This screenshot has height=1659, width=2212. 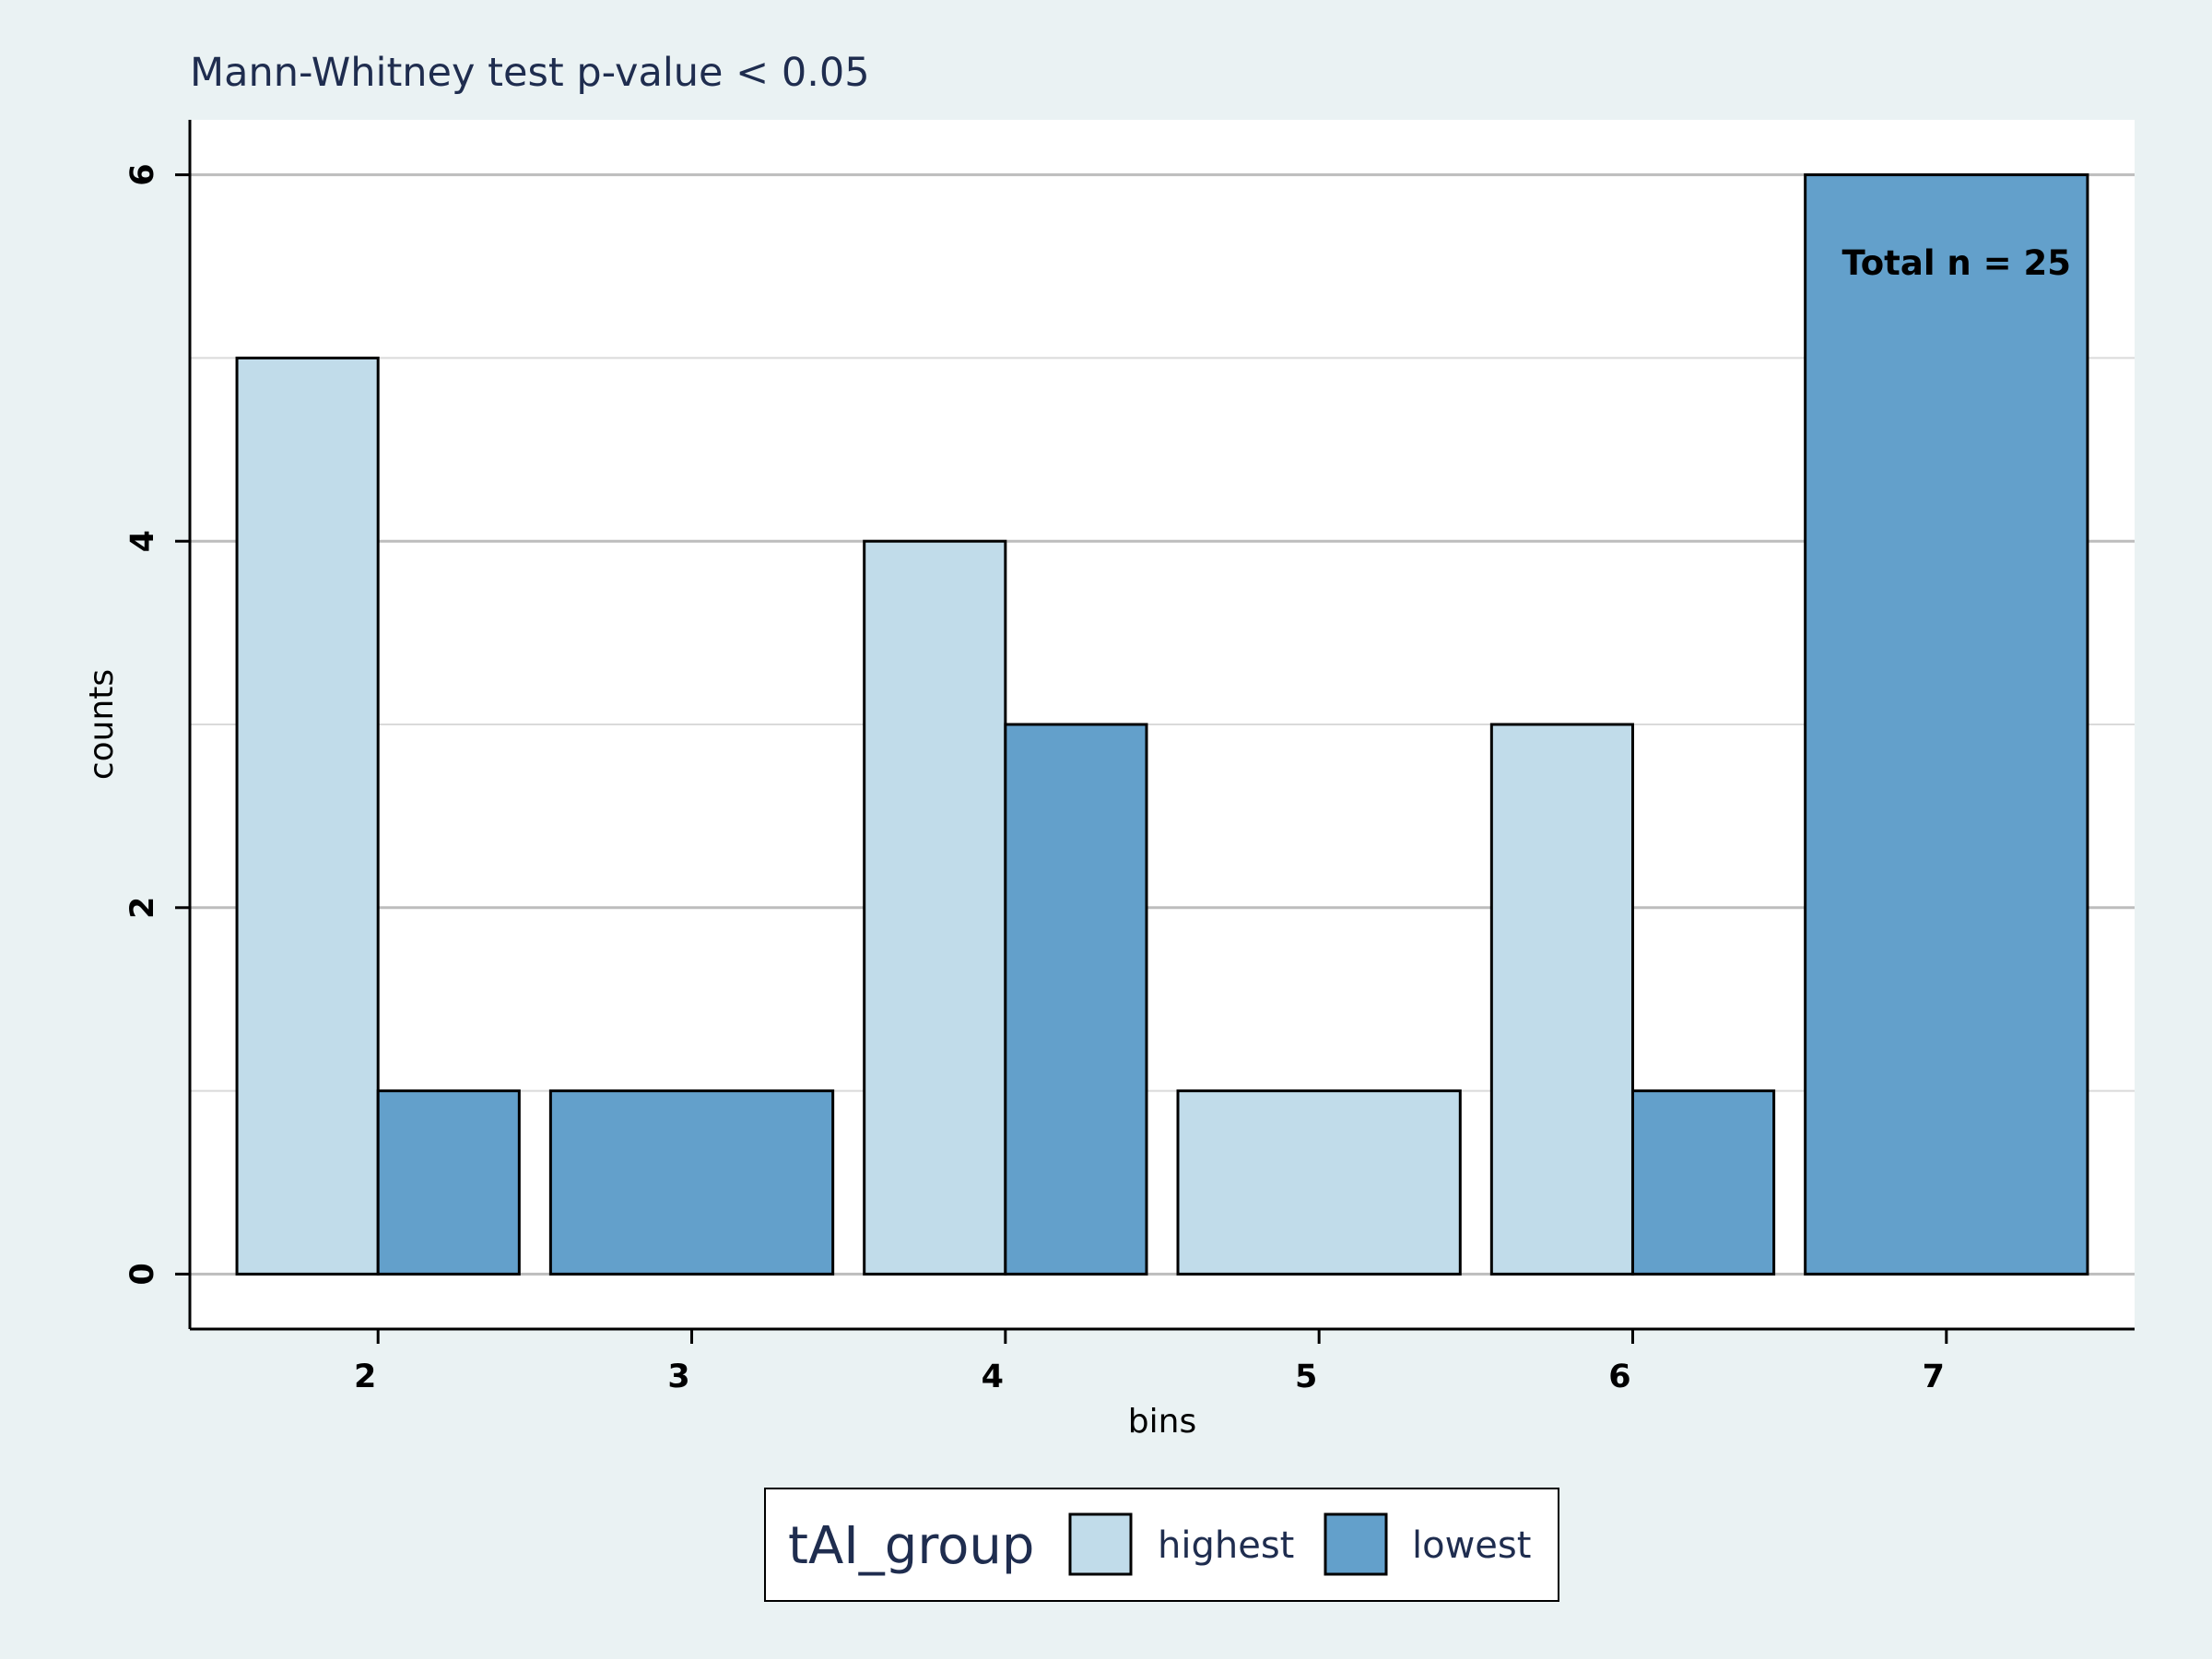 I want to click on legend-swatch-lowest, so click(x=1356, y=1544).